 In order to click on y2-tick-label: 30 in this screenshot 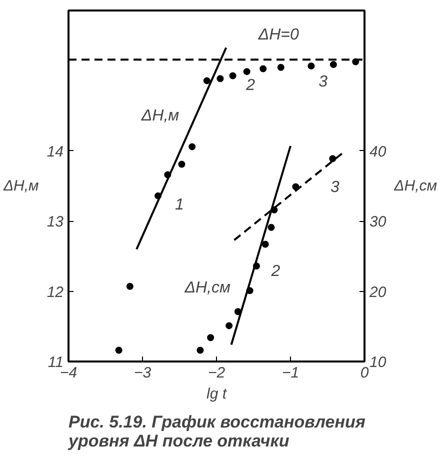, I will do `click(378, 222)`.